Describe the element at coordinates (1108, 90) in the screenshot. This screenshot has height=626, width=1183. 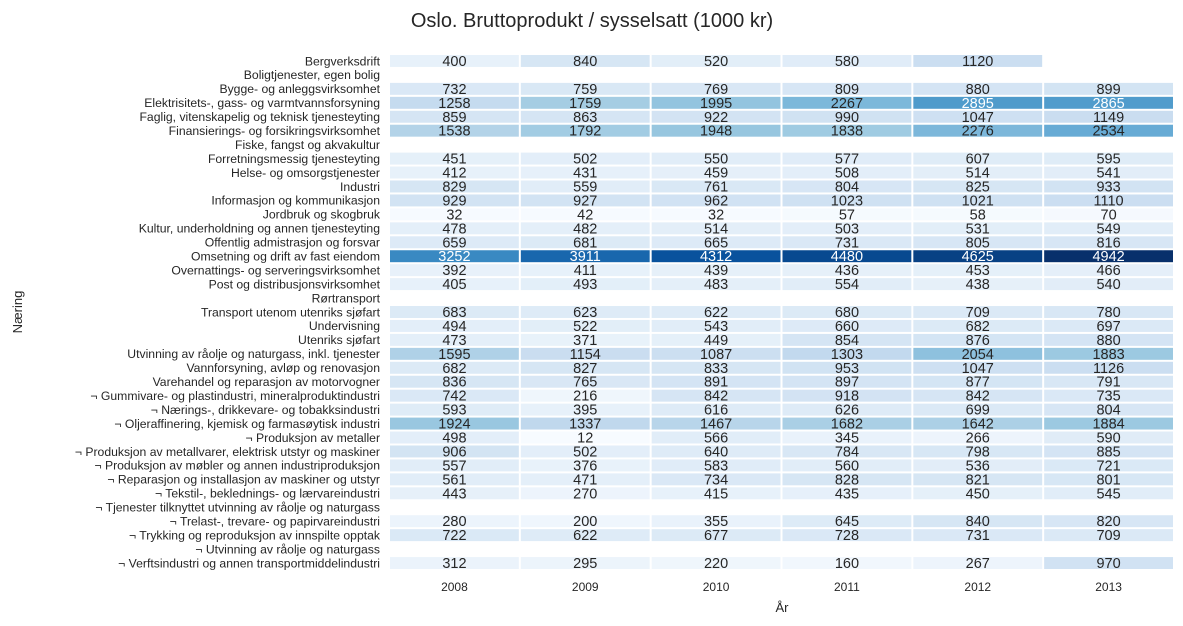
I see `cell-value-label: 899` at that location.